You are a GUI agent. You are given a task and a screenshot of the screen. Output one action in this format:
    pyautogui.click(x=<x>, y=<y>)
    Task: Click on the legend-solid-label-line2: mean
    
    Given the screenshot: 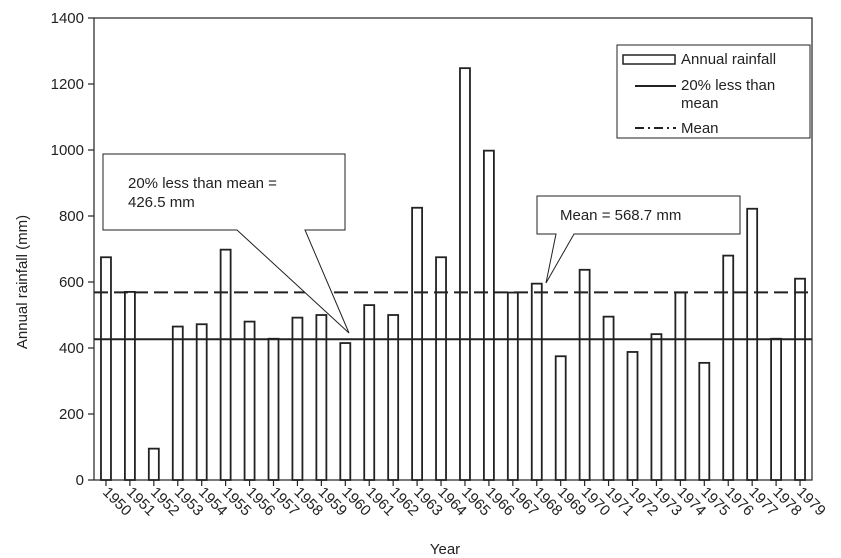 What is the action you would take?
    pyautogui.click(x=700, y=103)
    